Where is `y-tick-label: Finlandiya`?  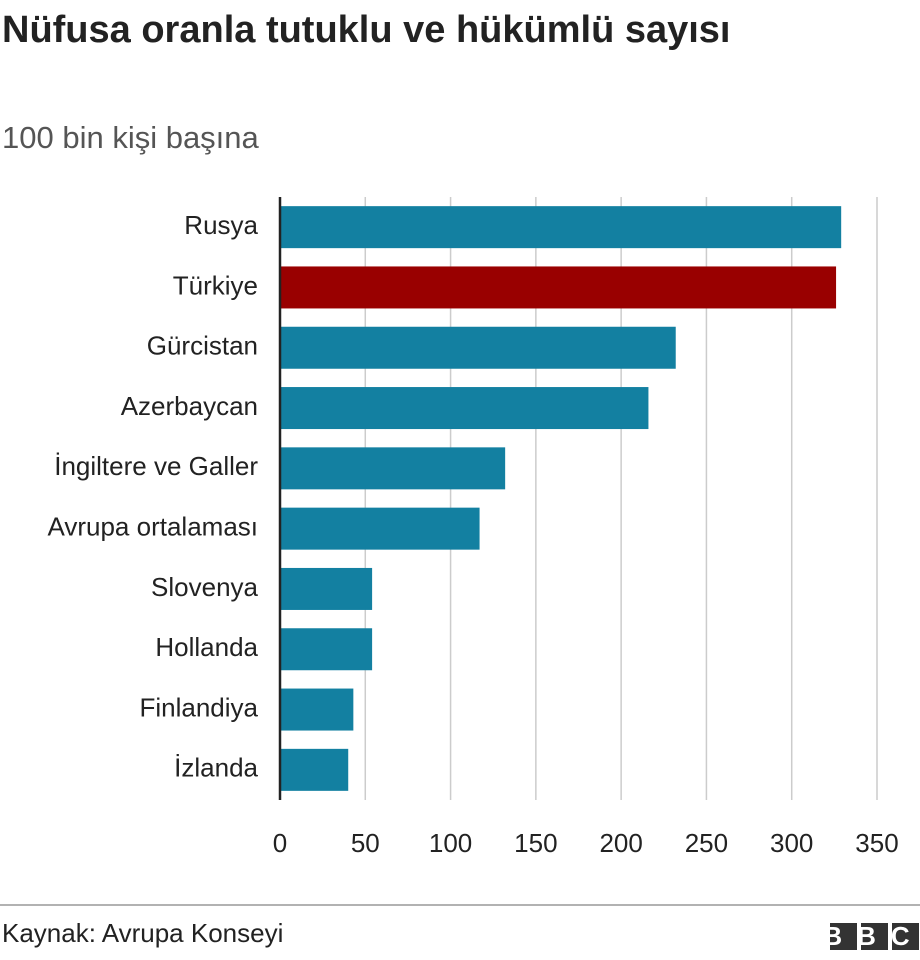 y-tick-label: Finlandiya is located at coordinates (198, 707).